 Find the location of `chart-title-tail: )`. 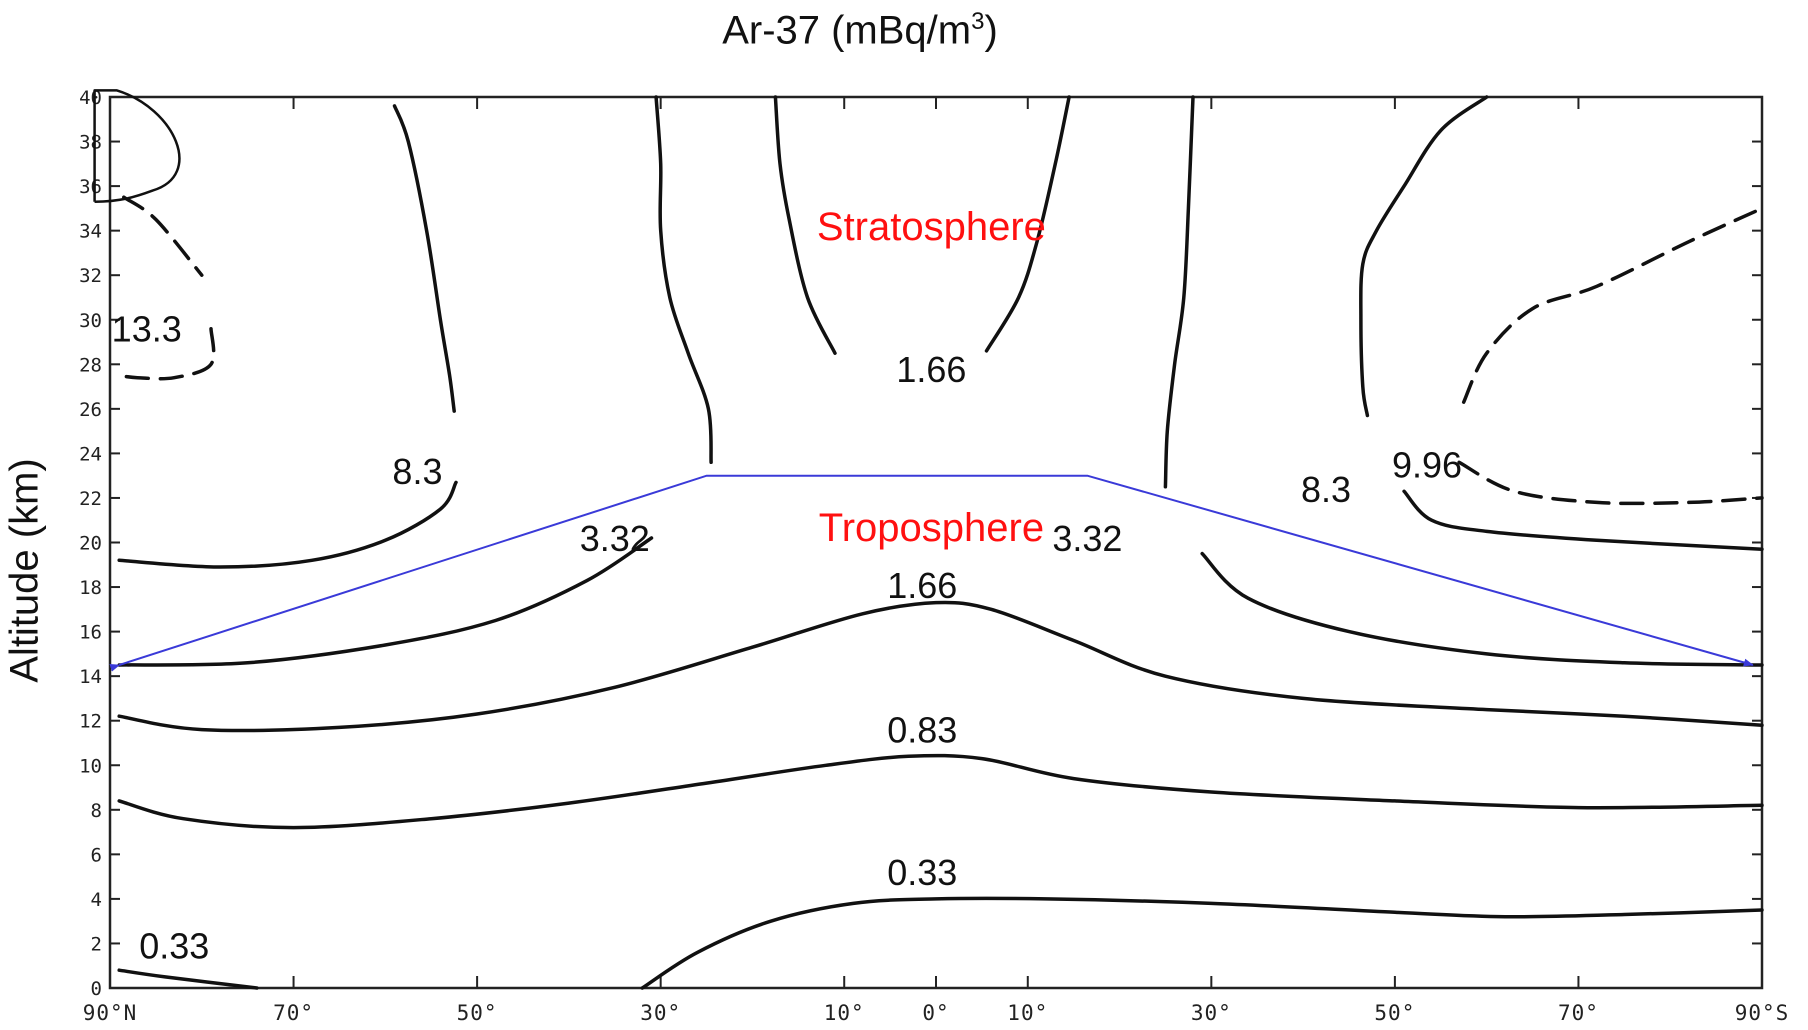

chart-title-tail: ) is located at coordinates (991, 30).